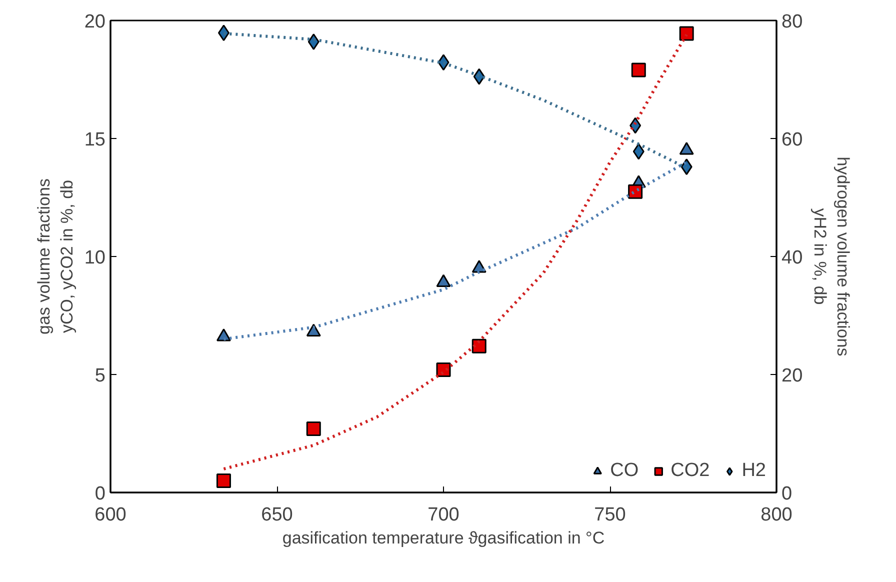 Image resolution: width=896 pixels, height=582 pixels. Describe the element at coordinates (754, 471) in the screenshot. I see `legend-label: H2` at that location.